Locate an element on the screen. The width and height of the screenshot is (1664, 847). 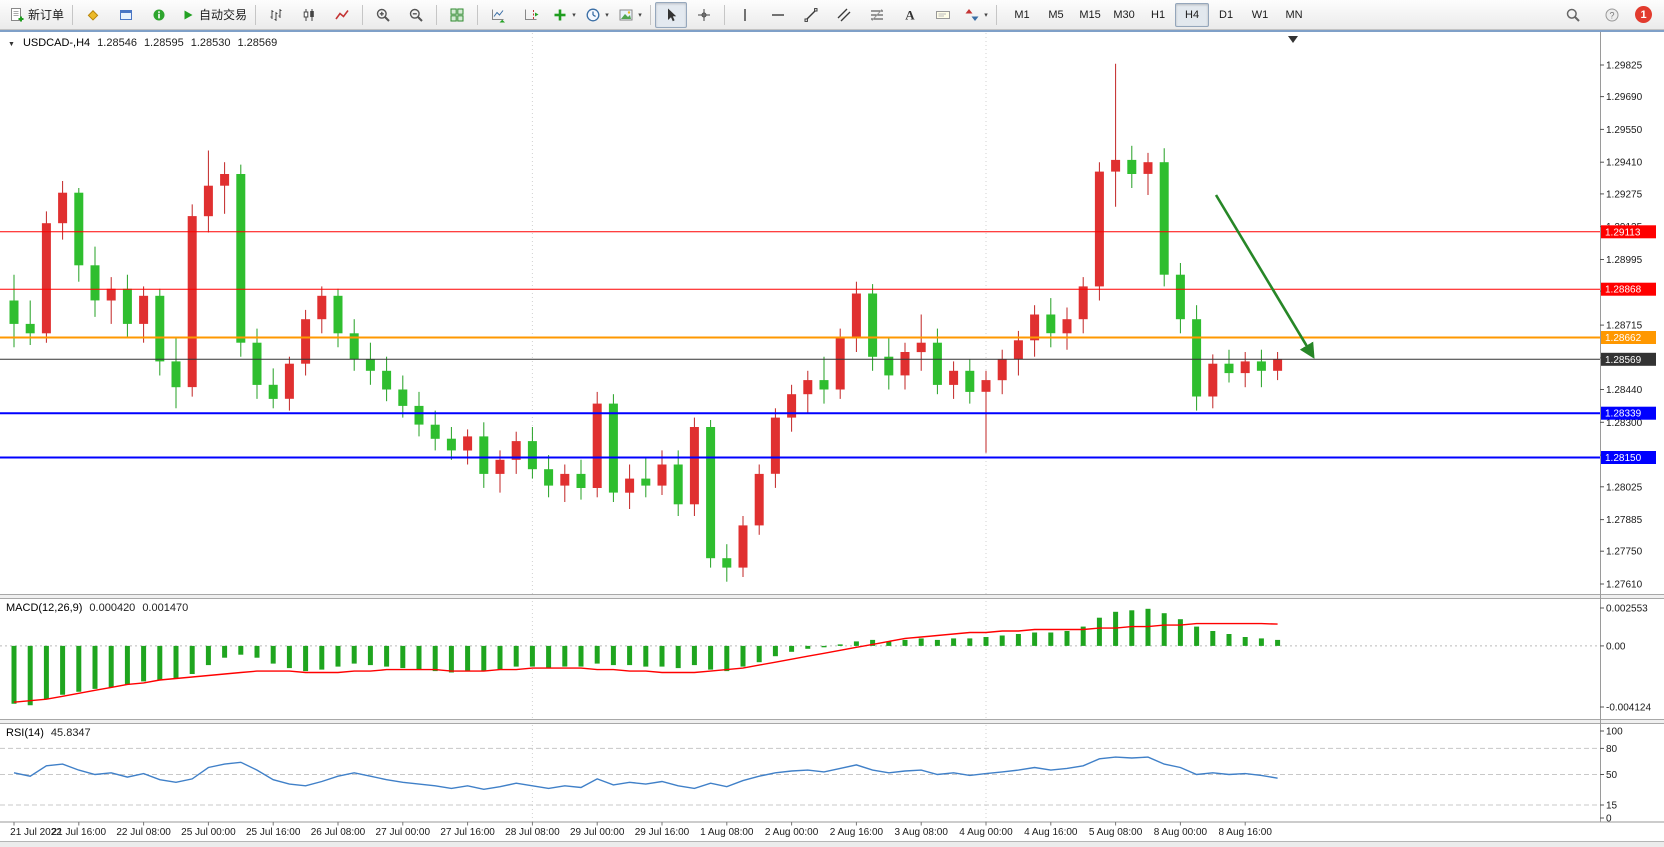
toolbar: 新订单 自动交易 ▾ ▾ ▾ A ▾ M1 M5 M15 M30 H1 H4 D1 W1 MN? 1 is located at coordinates (832, 15).